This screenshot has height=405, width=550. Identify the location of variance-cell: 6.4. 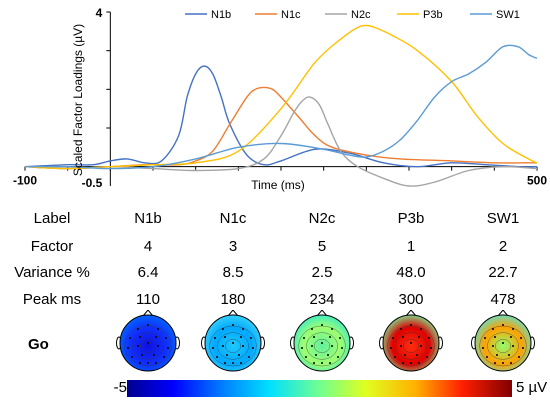
(148, 272).